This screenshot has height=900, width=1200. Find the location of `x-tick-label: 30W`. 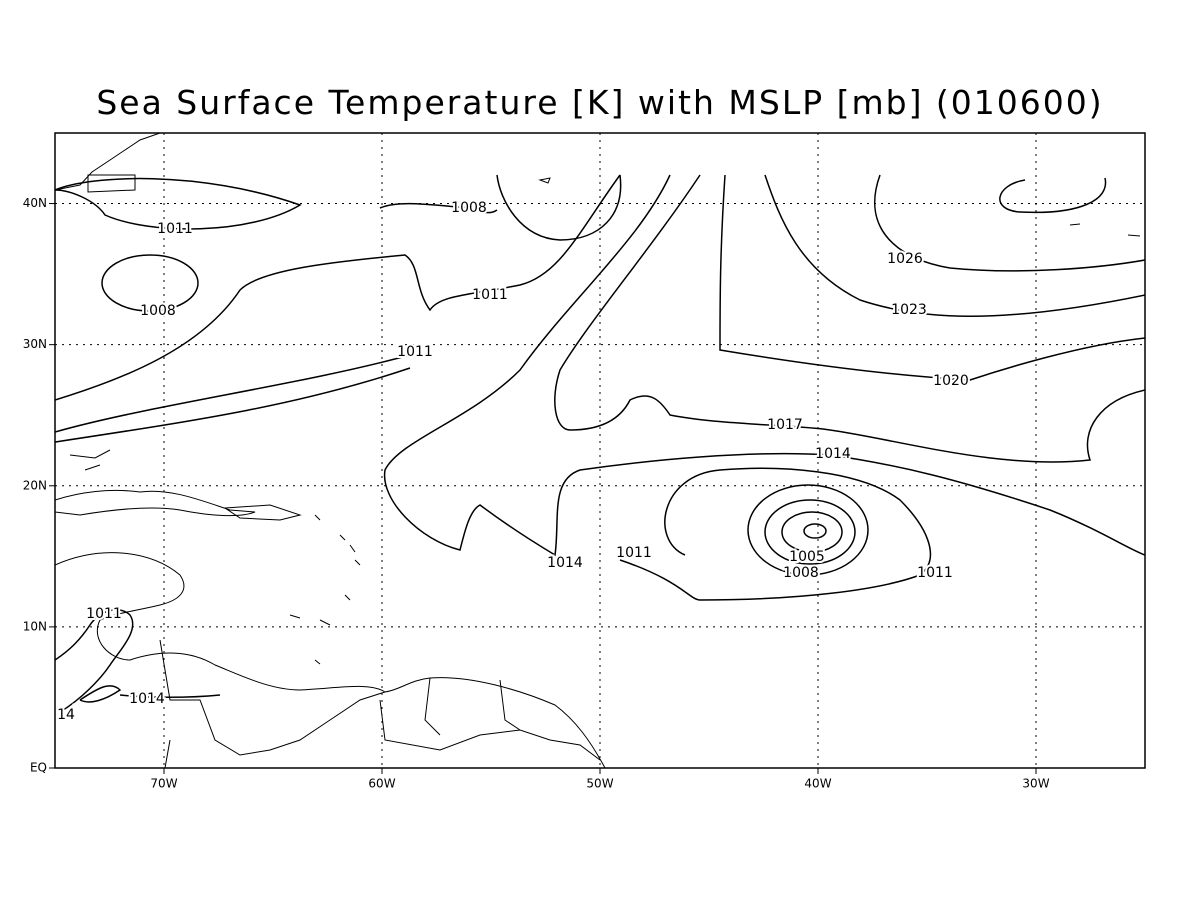

x-tick-label: 30W is located at coordinates (1035, 784).